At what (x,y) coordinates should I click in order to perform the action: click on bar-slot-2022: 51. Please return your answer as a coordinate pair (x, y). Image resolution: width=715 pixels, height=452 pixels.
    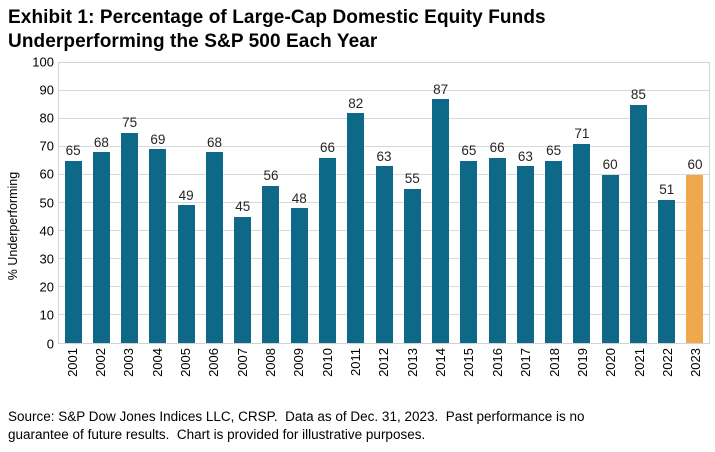
    Looking at the image, I should click on (667, 203).